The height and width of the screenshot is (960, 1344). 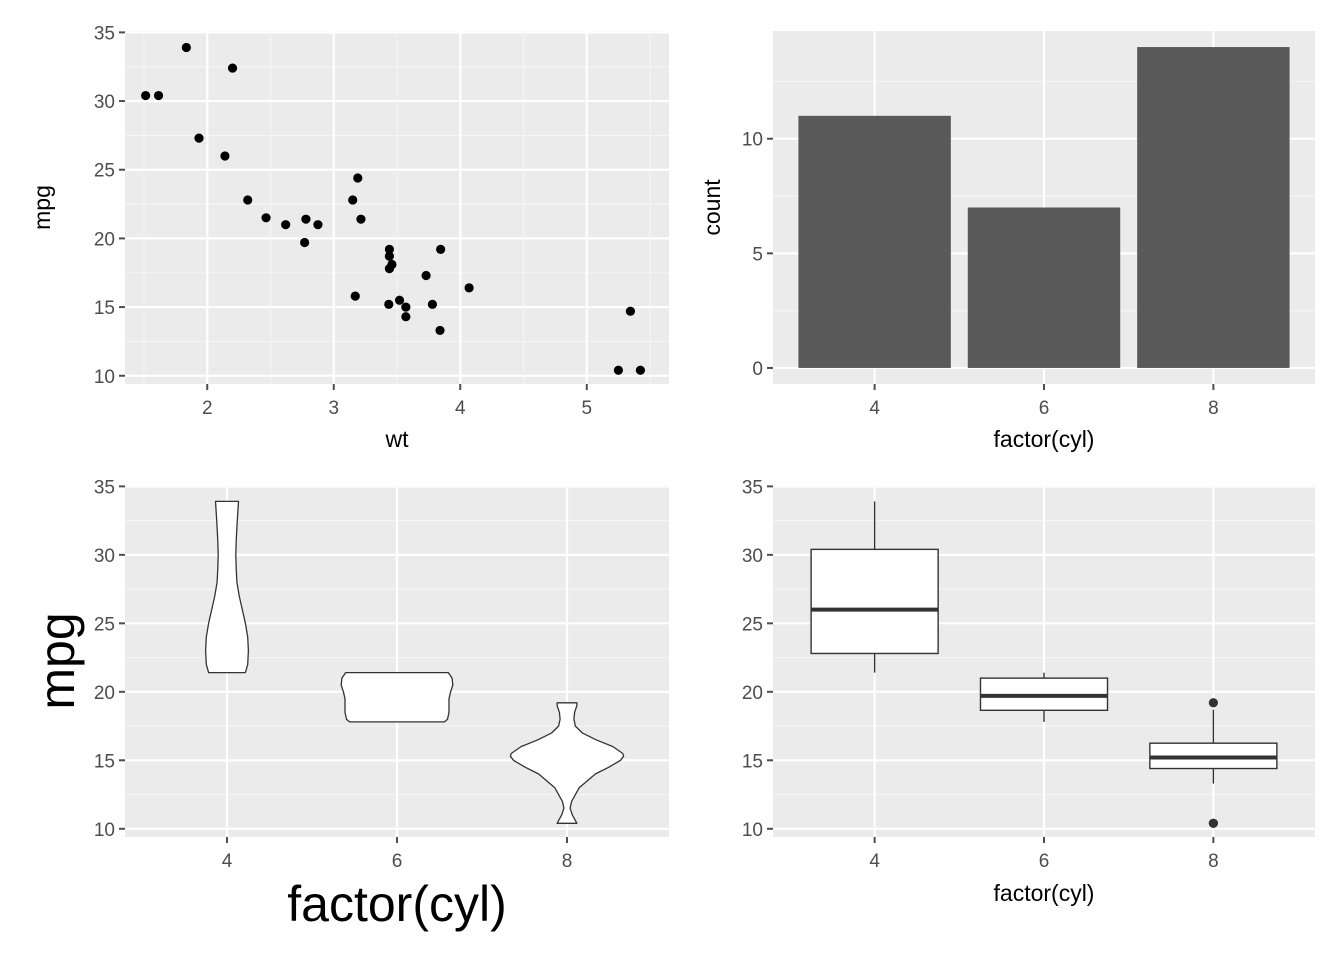 What do you see at coordinates (874, 601) in the screenshot?
I see `box` at bounding box center [874, 601].